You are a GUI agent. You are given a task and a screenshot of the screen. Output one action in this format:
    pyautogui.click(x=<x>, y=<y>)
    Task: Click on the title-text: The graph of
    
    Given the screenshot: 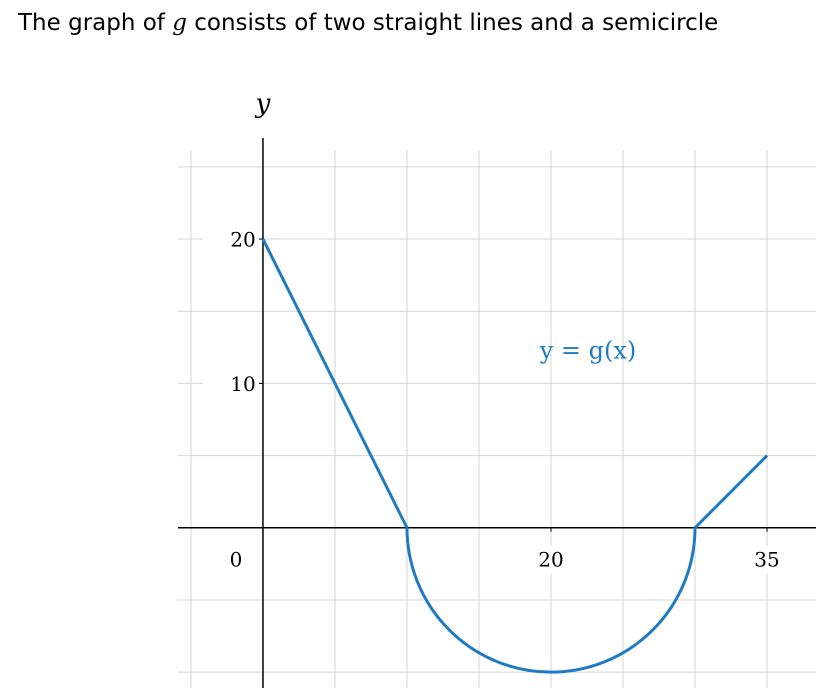 What is the action you would take?
    pyautogui.click(x=95, y=23)
    